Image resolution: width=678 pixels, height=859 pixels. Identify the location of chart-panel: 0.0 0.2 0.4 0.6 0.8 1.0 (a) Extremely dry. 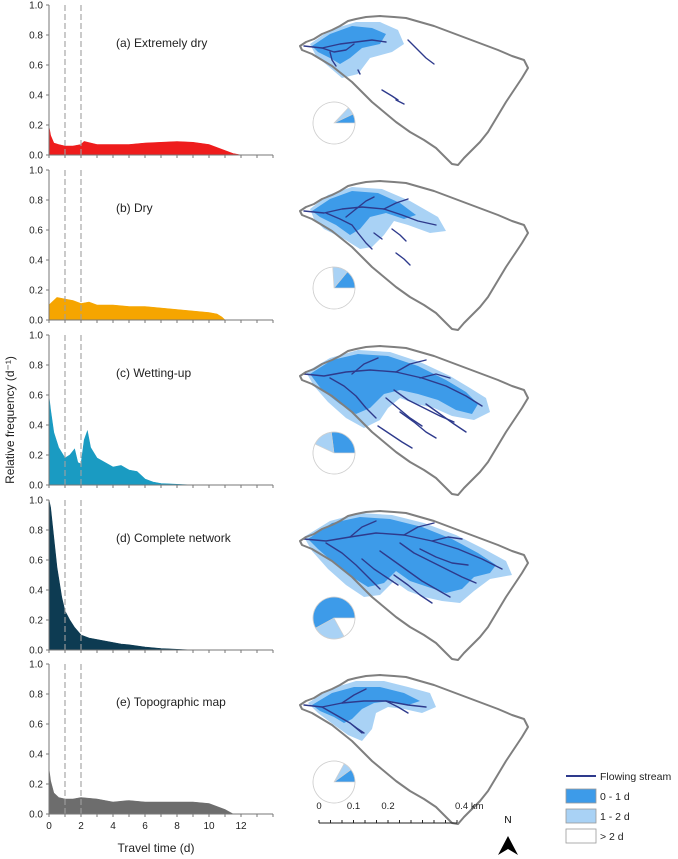
(151, 81).